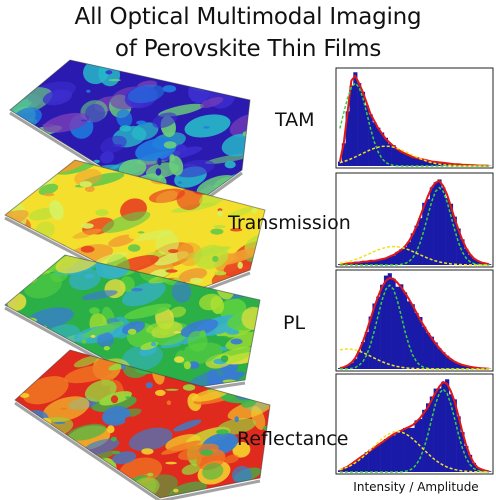 This screenshot has height=500, width=496. What do you see at coordinates (414, 320) in the screenshot?
I see `histogram-pl` at bounding box center [414, 320].